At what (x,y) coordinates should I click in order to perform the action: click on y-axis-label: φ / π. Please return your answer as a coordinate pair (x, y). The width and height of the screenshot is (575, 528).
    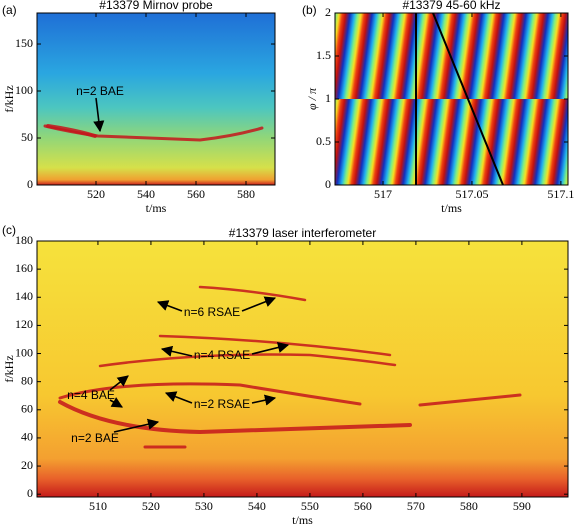
    Looking at the image, I should click on (312, 98).